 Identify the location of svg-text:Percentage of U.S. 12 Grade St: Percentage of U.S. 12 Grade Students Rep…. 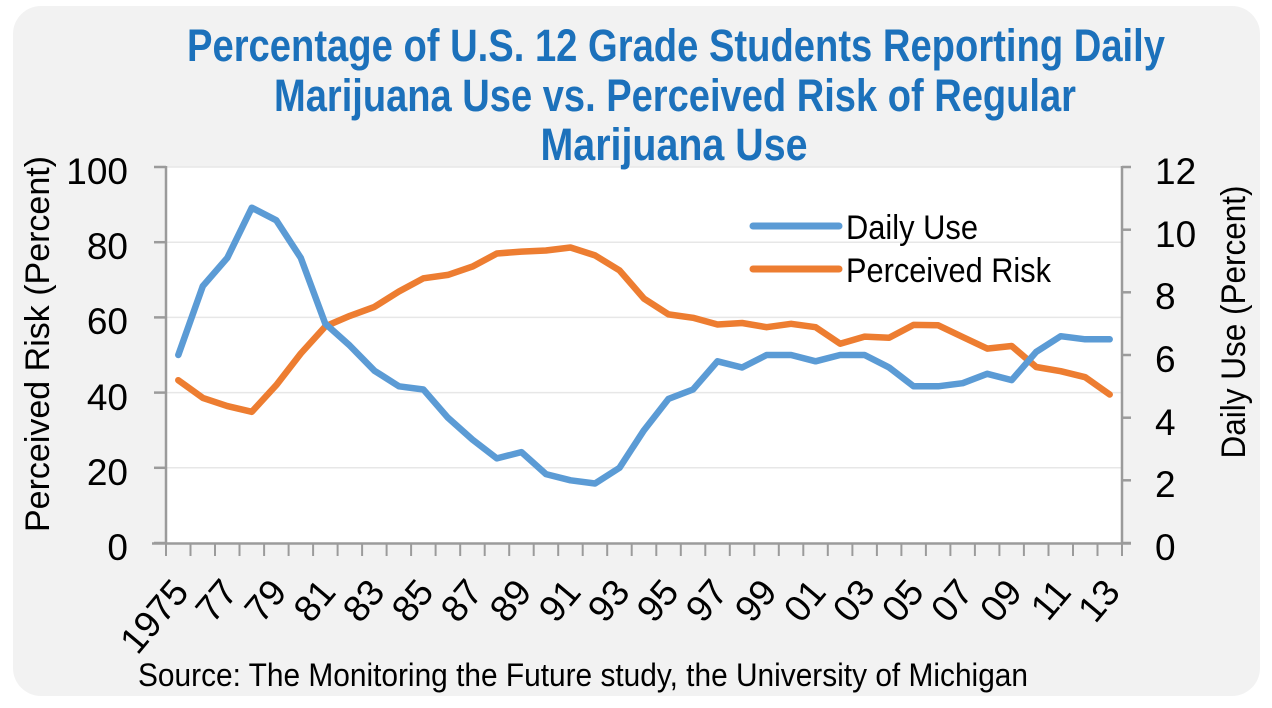
(676, 45).